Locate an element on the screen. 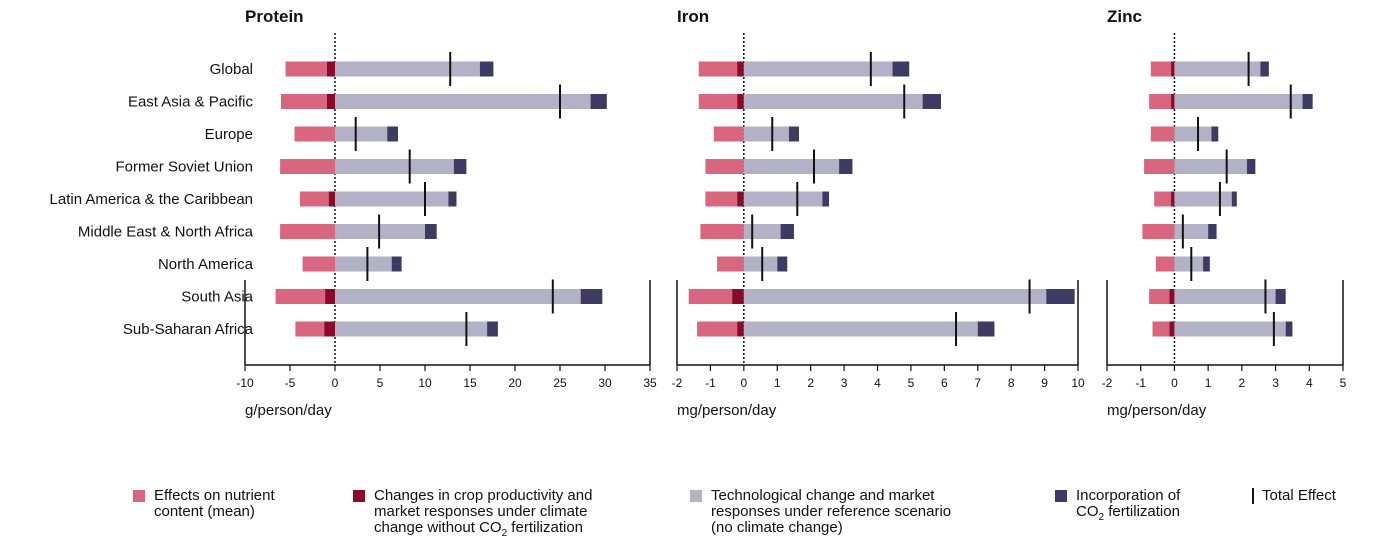 This screenshot has width=1373, height=551. bar-crop-iron-sub-saharan-africa is located at coordinates (740, 329).